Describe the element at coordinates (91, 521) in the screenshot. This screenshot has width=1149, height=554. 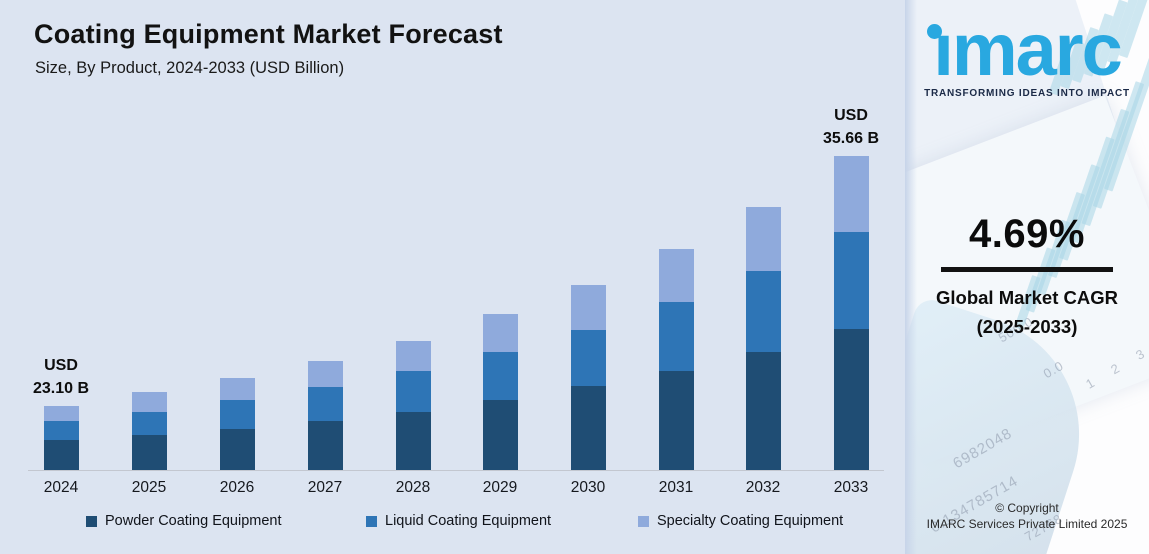
I see `legend-marker-powder-coating-equipment` at that location.